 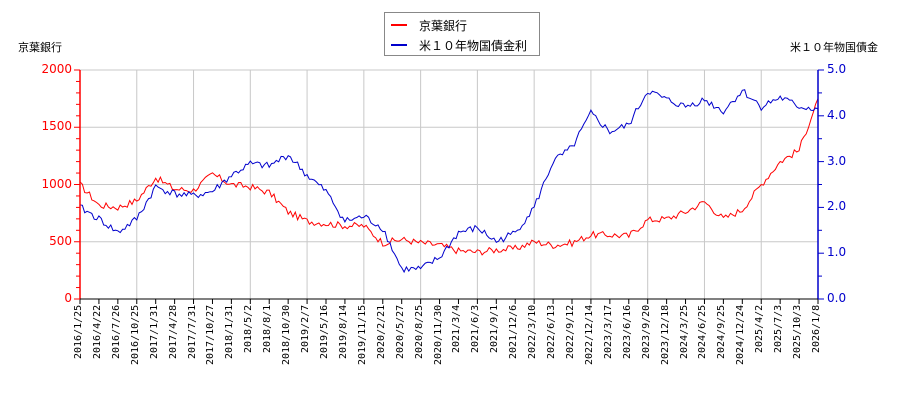 What do you see at coordinates (798, 331) in the screenshot?
I see `x-tick-label: 2025/10/3` at bounding box center [798, 331].